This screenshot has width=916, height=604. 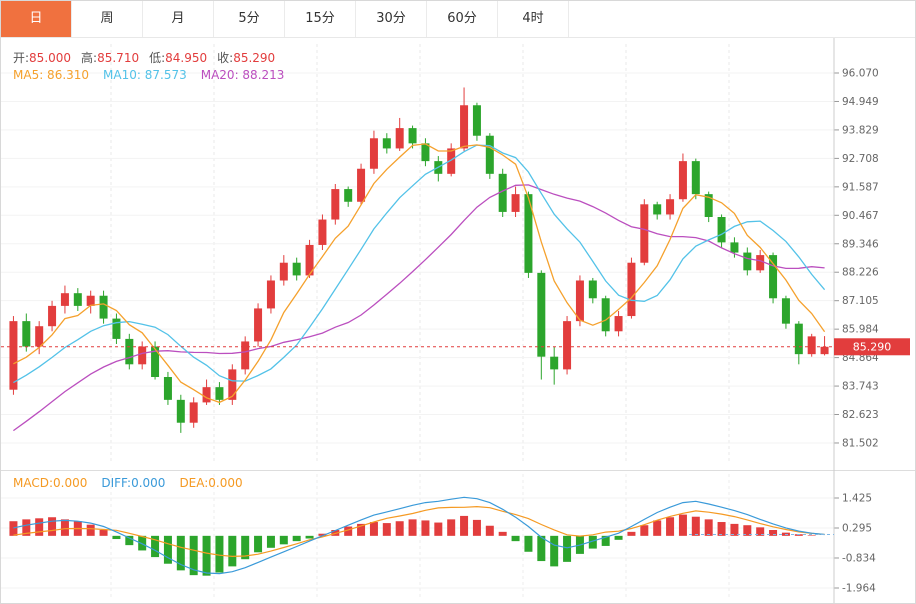 What do you see at coordinates (412, 545) in the screenshot?
I see `macd-bars` at bounding box center [412, 545].